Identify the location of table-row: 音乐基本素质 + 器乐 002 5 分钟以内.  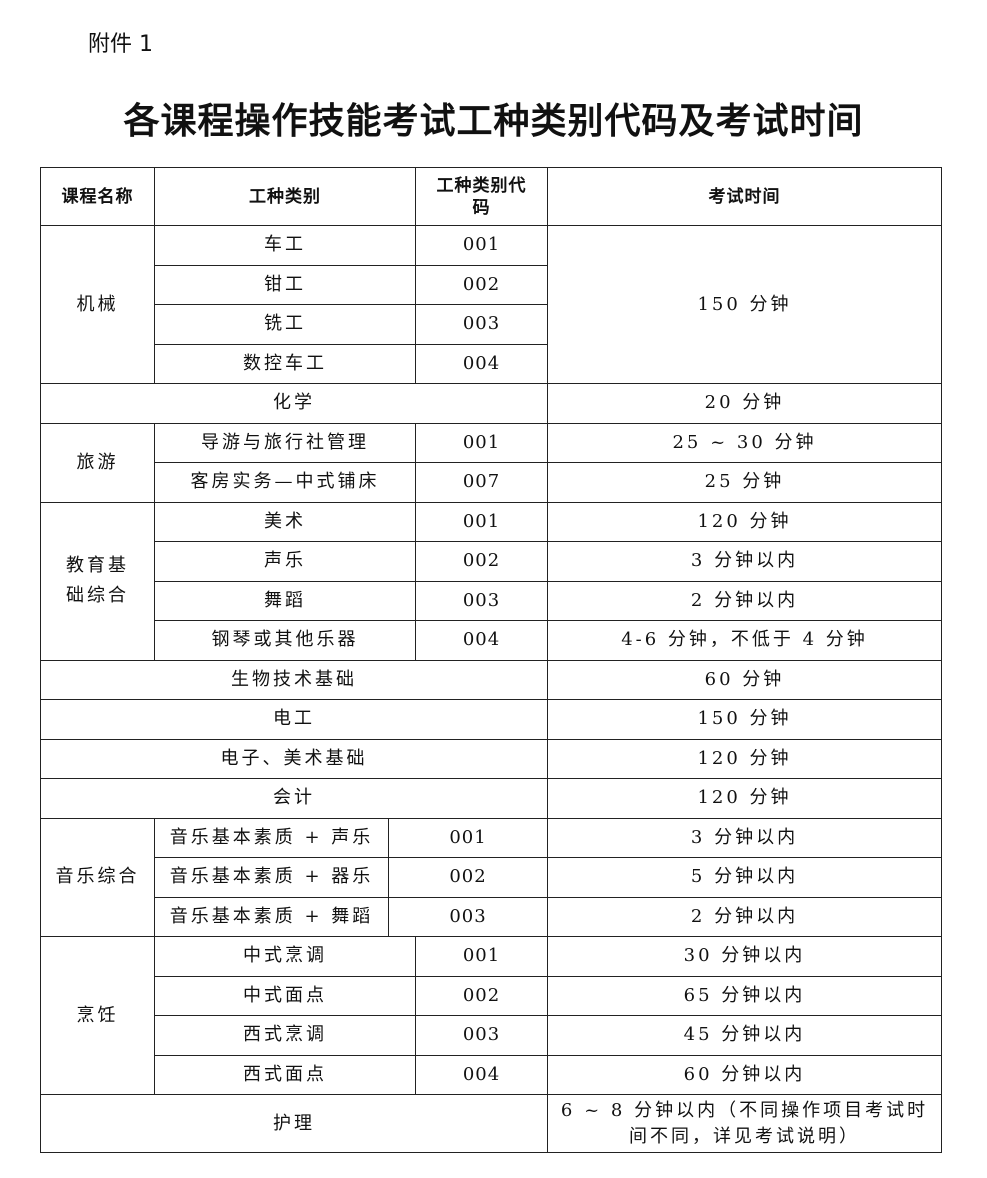
(491, 877).